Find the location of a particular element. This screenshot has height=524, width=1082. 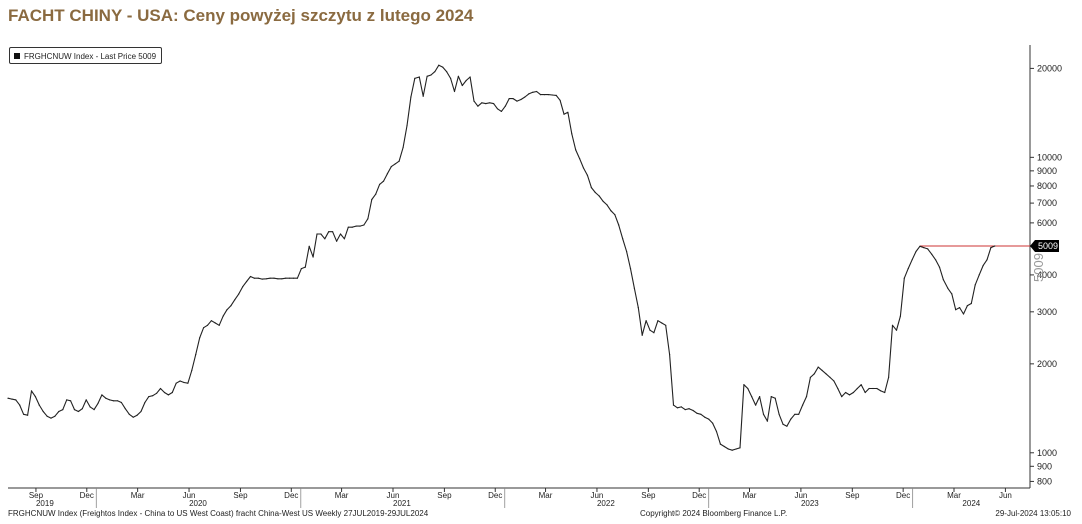

y-tick-label: 3000 is located at coordinates (1047, 312).